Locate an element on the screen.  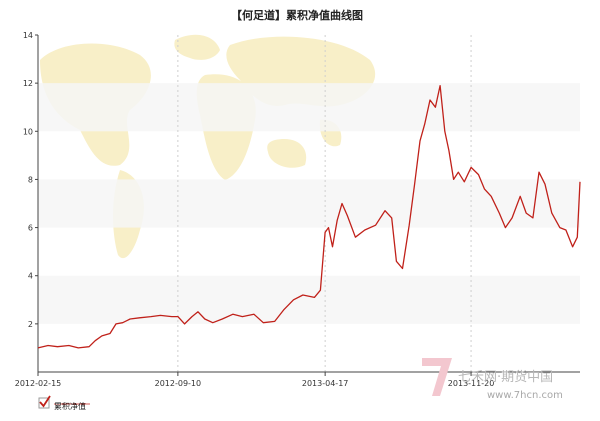
watermark-brand: 七禾网·期货中国 is located at coordinates (505, 377).